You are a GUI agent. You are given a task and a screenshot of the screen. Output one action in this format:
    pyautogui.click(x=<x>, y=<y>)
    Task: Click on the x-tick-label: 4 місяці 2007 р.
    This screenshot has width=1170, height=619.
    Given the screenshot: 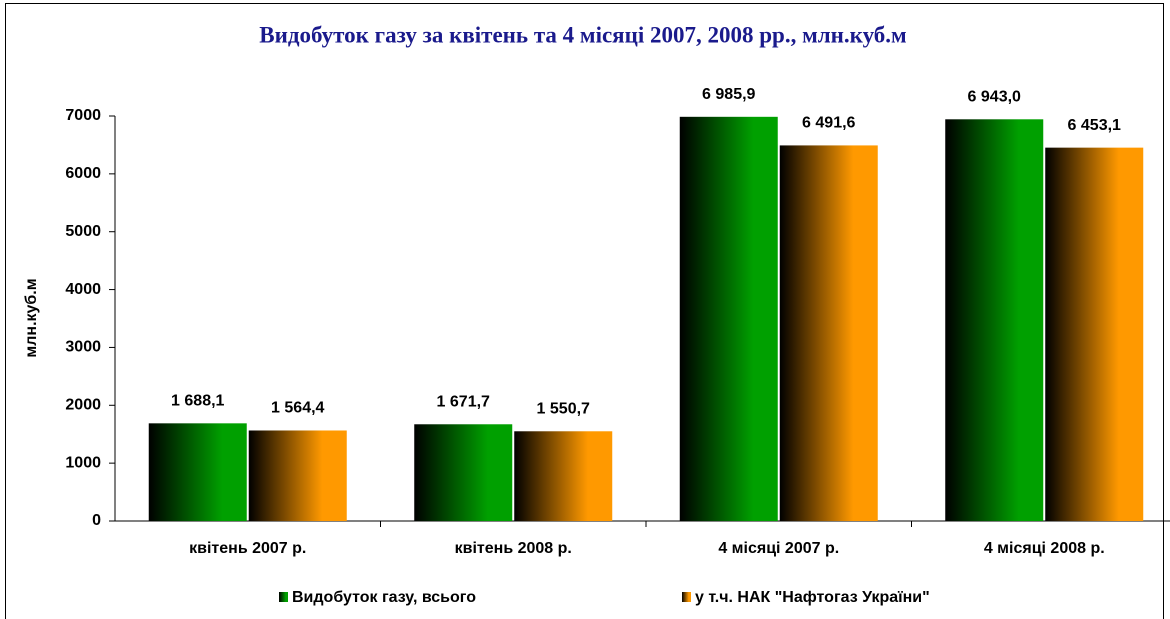 What is the action you would take?
    pyautogui.click(x=778, y=548)
    